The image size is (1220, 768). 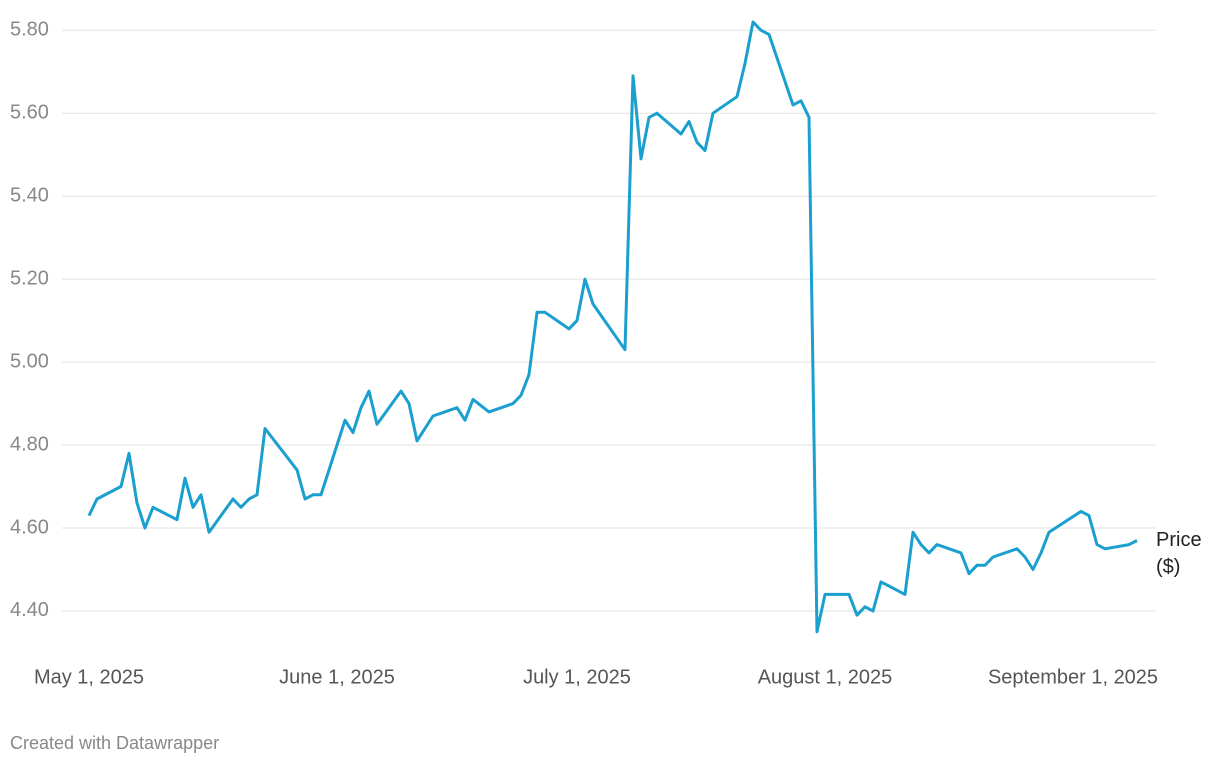 I want to click on y-tick-label: 5.00, so click(x=29, y=361).